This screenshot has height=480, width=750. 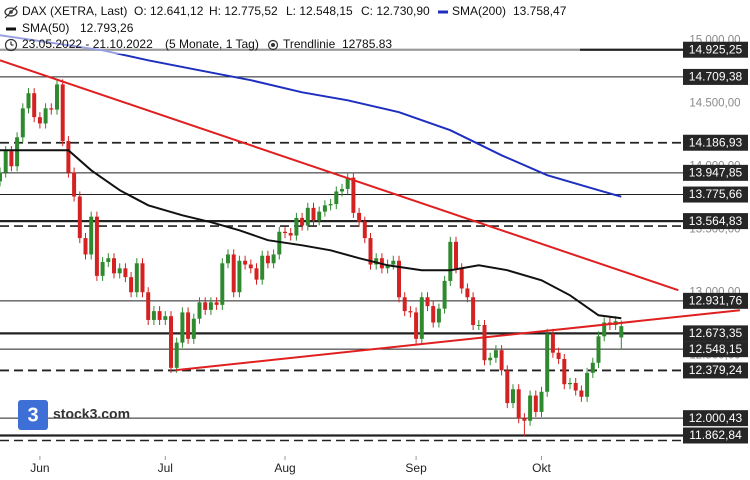 What do you see at coordinates (45, 28) in the screenshot?
I see `sma50-name: SMA(50)` at bounding box center [45, 28].